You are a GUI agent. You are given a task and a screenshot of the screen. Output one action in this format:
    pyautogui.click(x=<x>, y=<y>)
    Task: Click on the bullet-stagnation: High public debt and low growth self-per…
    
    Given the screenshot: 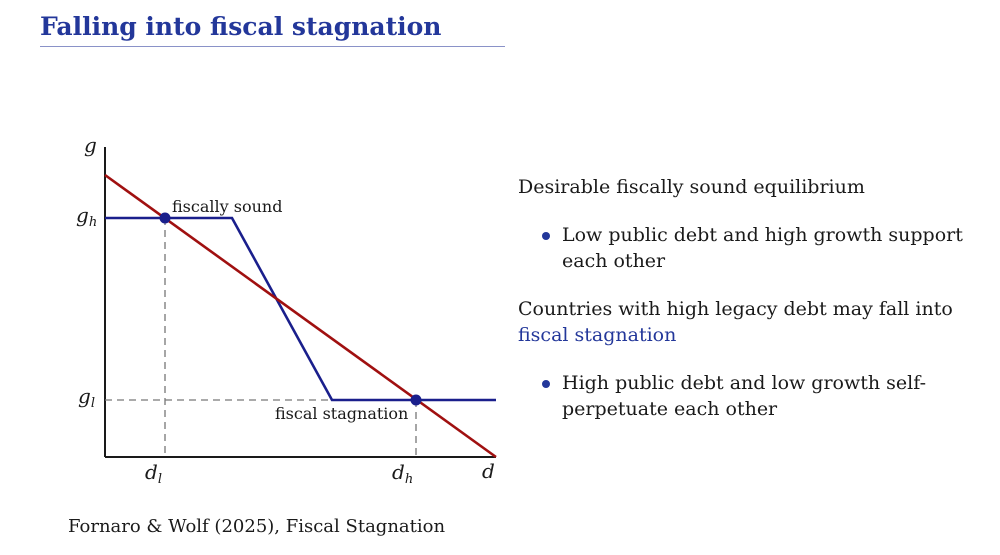 What is the action you would take?
    pyautogui.click(x=753, y=396)
    